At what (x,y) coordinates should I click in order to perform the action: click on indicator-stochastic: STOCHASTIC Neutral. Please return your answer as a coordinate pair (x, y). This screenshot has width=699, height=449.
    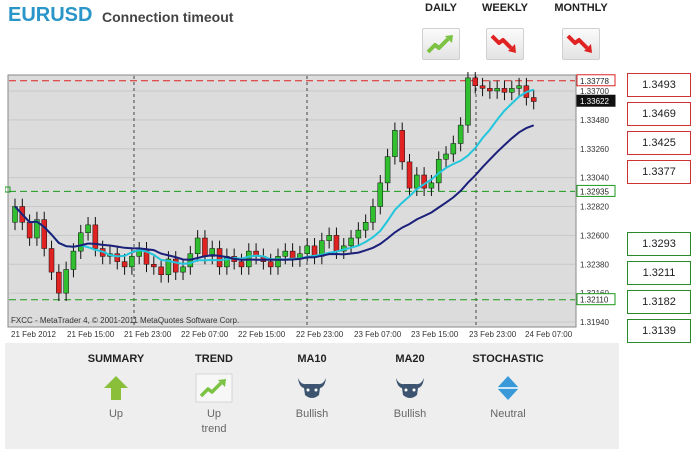
    Looking at the image, I should click on (508, 387).